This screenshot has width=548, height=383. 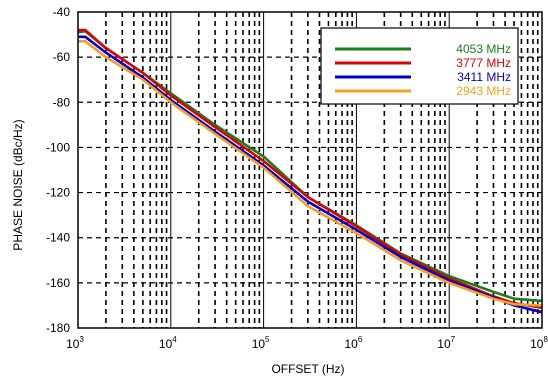 What do you see at coordinates (483, 49) in the screenshot?
I see `legend-label: 4053 MHz` at bounding box center [483, 49].